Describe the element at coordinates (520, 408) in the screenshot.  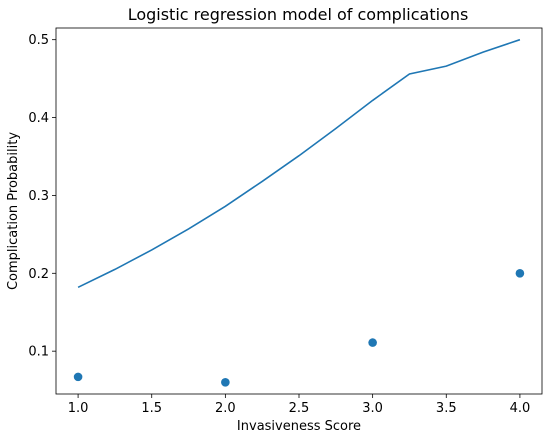
I see `x-tick-label: 4.0` at that location.